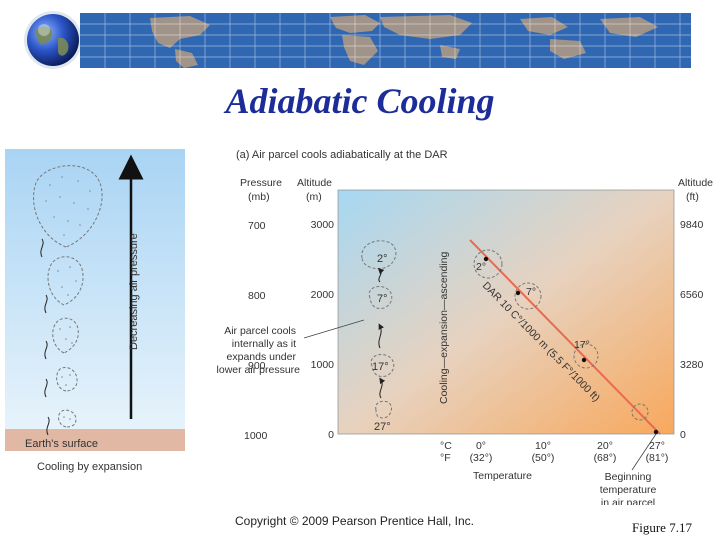  Describe the element at coordinates (582, 345) in the screenshot. I see `line-parcel-temp: 17°` at that location.